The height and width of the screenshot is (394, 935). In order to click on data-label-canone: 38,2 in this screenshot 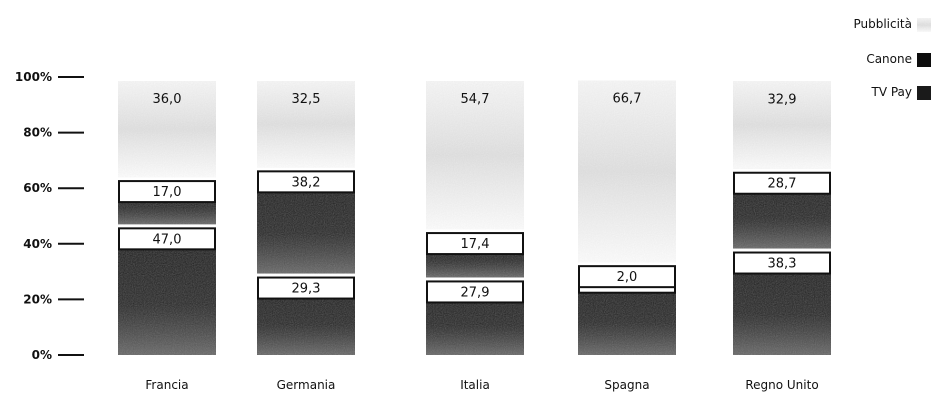, I will do `click(306, 182)`.